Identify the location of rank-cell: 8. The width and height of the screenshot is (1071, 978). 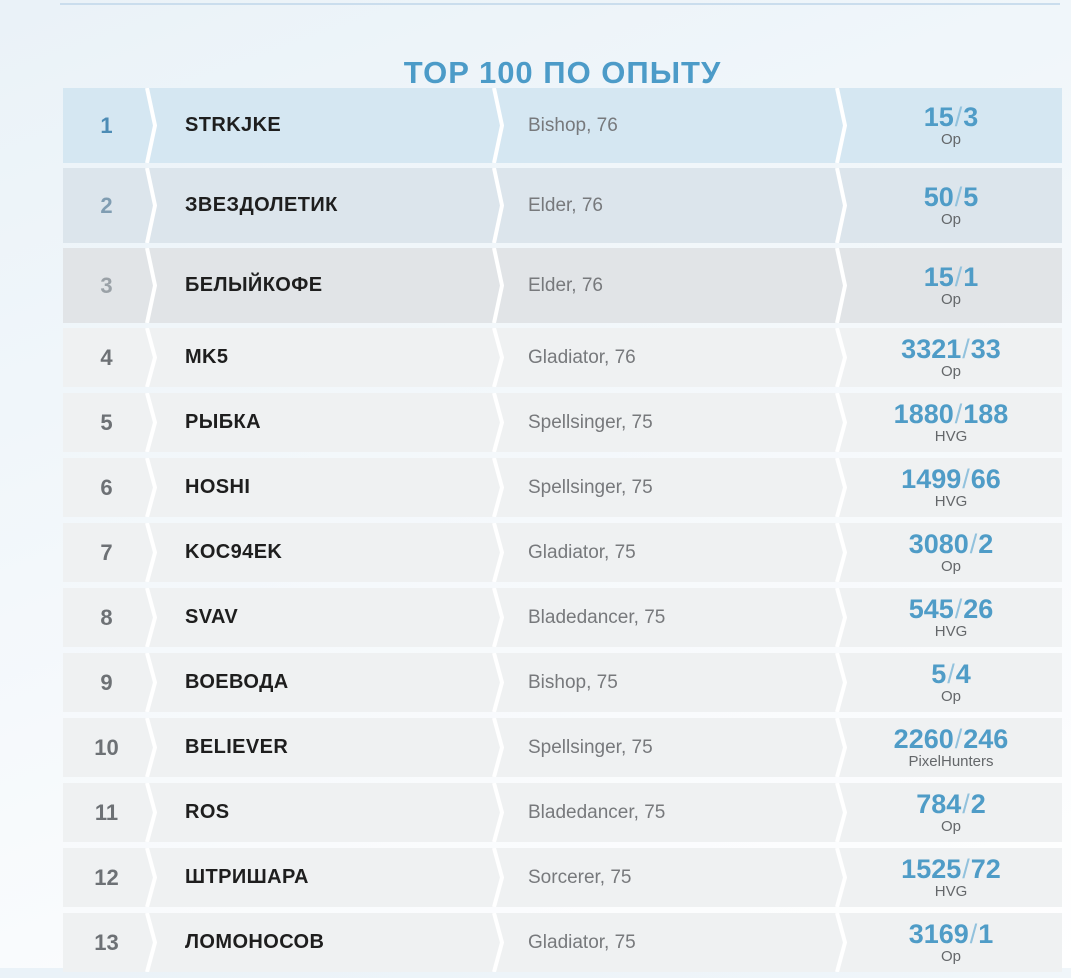
(106, 617).